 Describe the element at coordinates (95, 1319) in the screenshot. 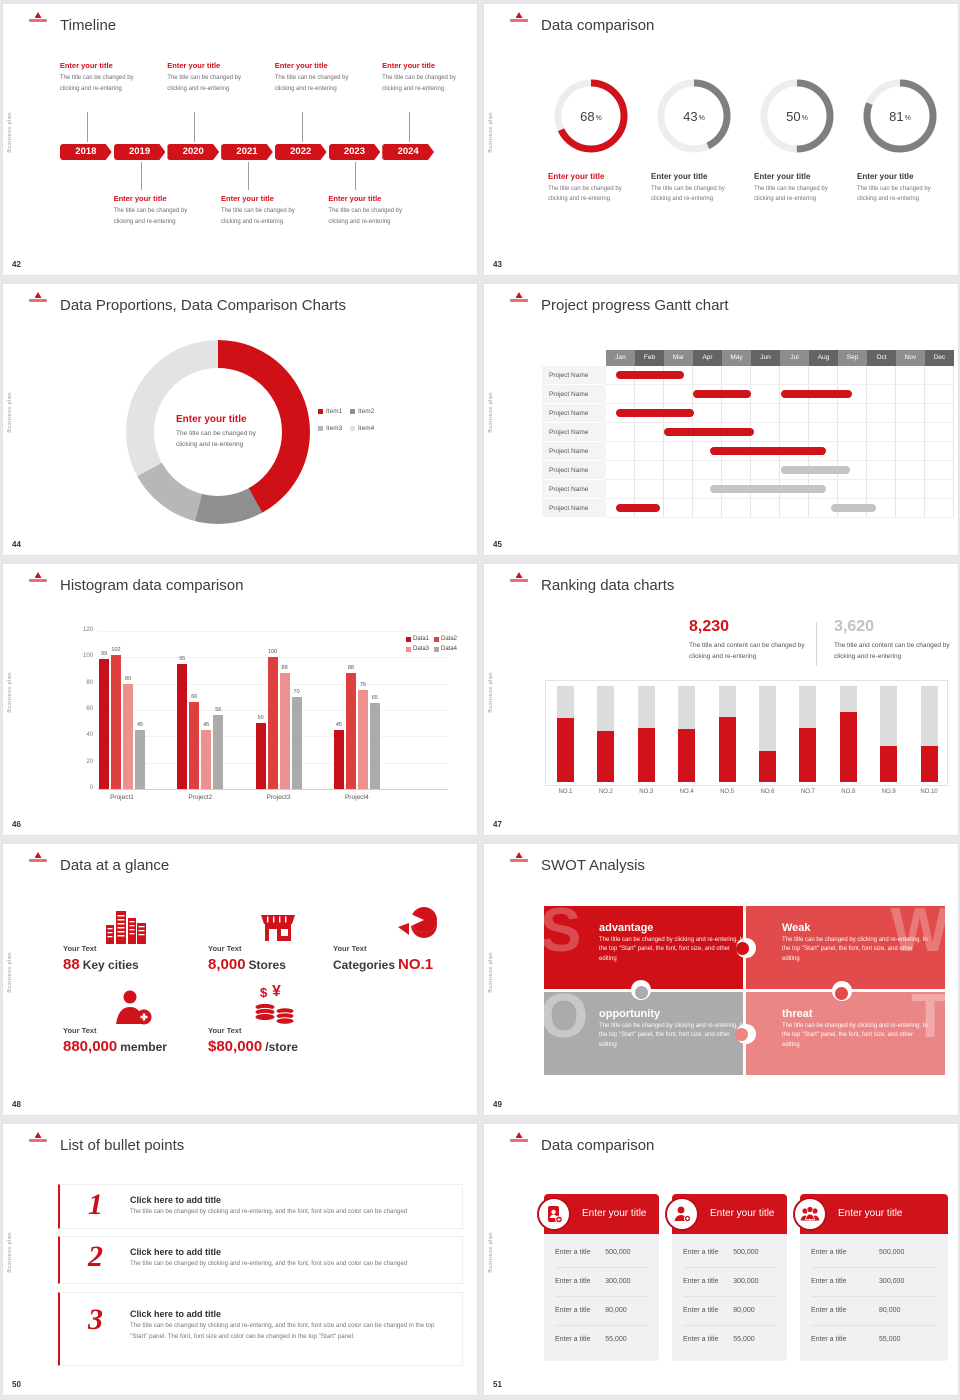

I see `bullet-number: 3` at that location.